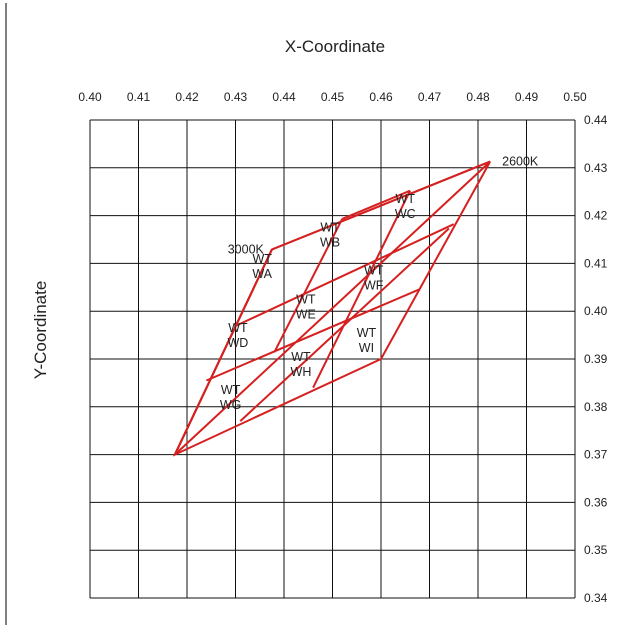 Image resolution: width=631 pixels, height=627 pixels. I want to click on x-tick-label: 0.44, so click(284, 97).